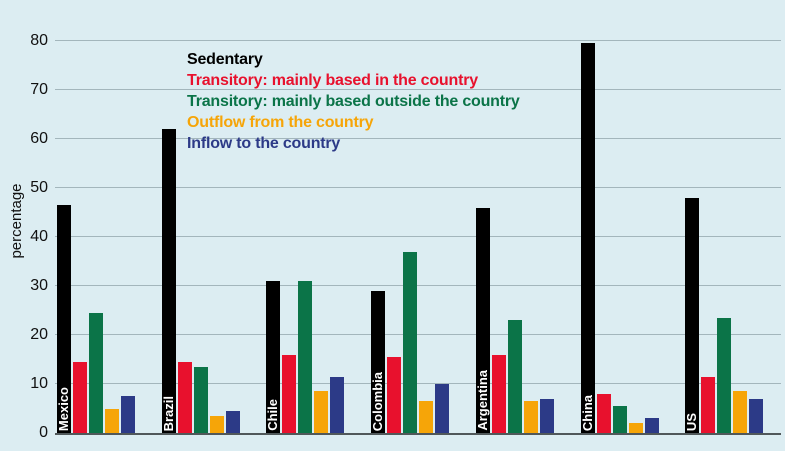 The width and height of the screenshot is (785, 451). Describe the element at coordinates (128, 414) in the screenshot. I see `bar-inflow-mexico` at that location.